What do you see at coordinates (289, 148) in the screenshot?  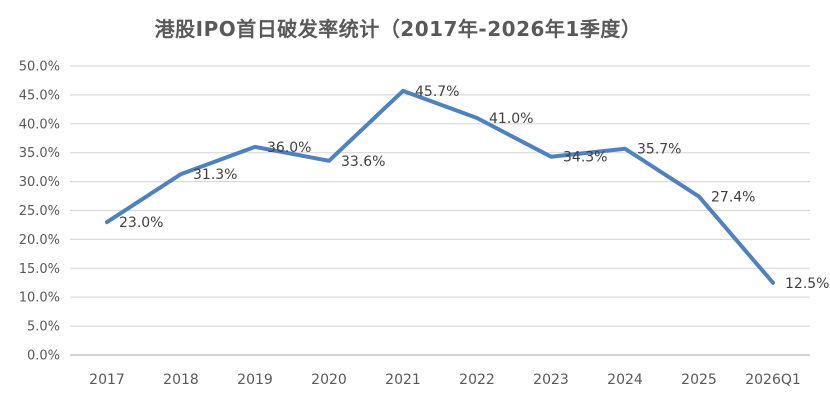 I see `data-label: 36.0%` at bounding box center [289, 148].